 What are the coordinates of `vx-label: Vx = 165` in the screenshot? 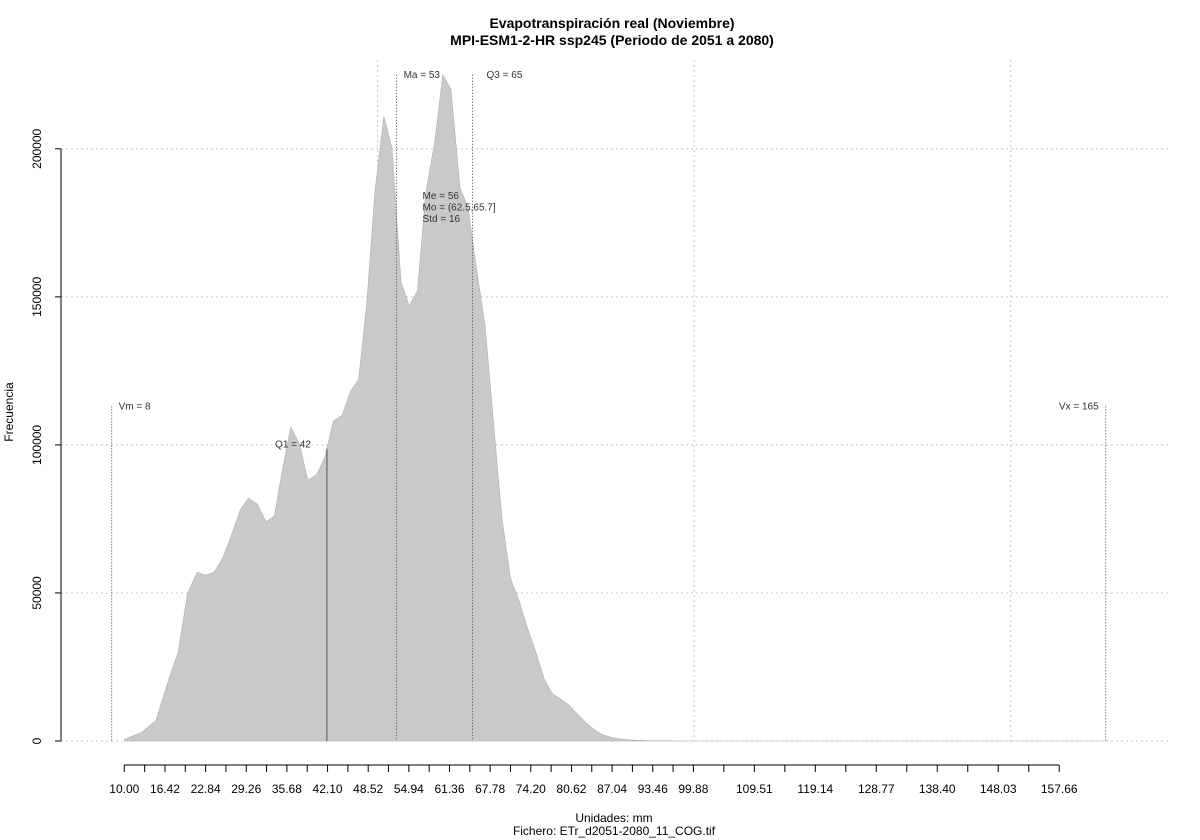 It's located at (1079, 406).